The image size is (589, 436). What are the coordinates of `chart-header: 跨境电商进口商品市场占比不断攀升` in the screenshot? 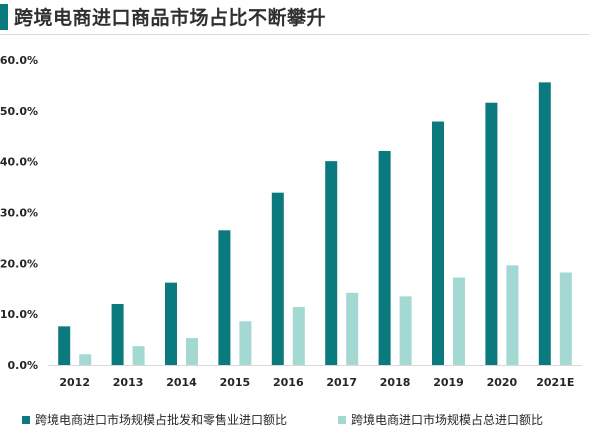 It's located at (294, 18).